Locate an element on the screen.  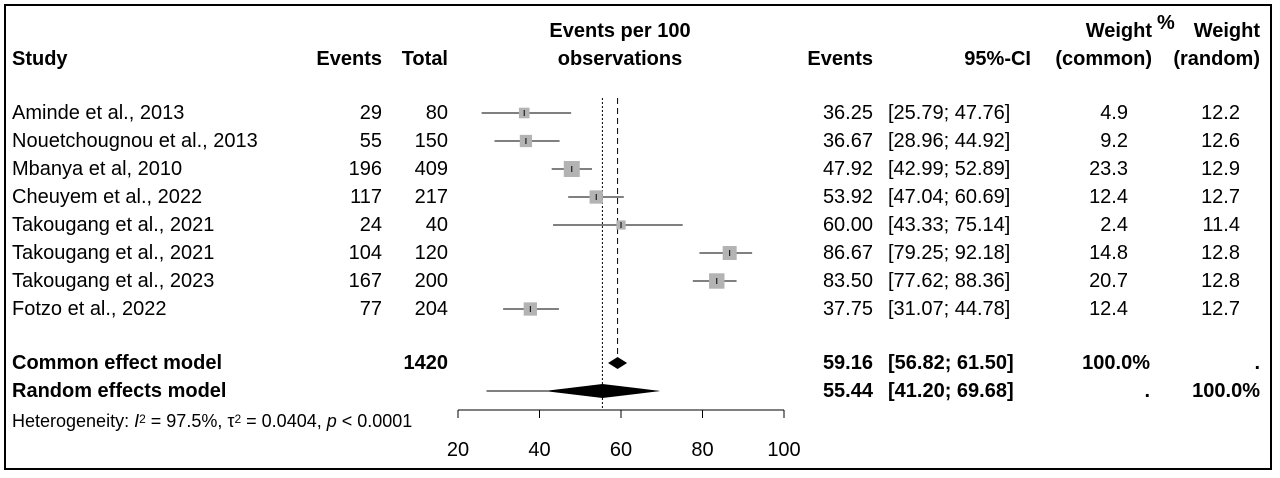
study-weight-common: 20.7 is located at coordinates (1108, 281).